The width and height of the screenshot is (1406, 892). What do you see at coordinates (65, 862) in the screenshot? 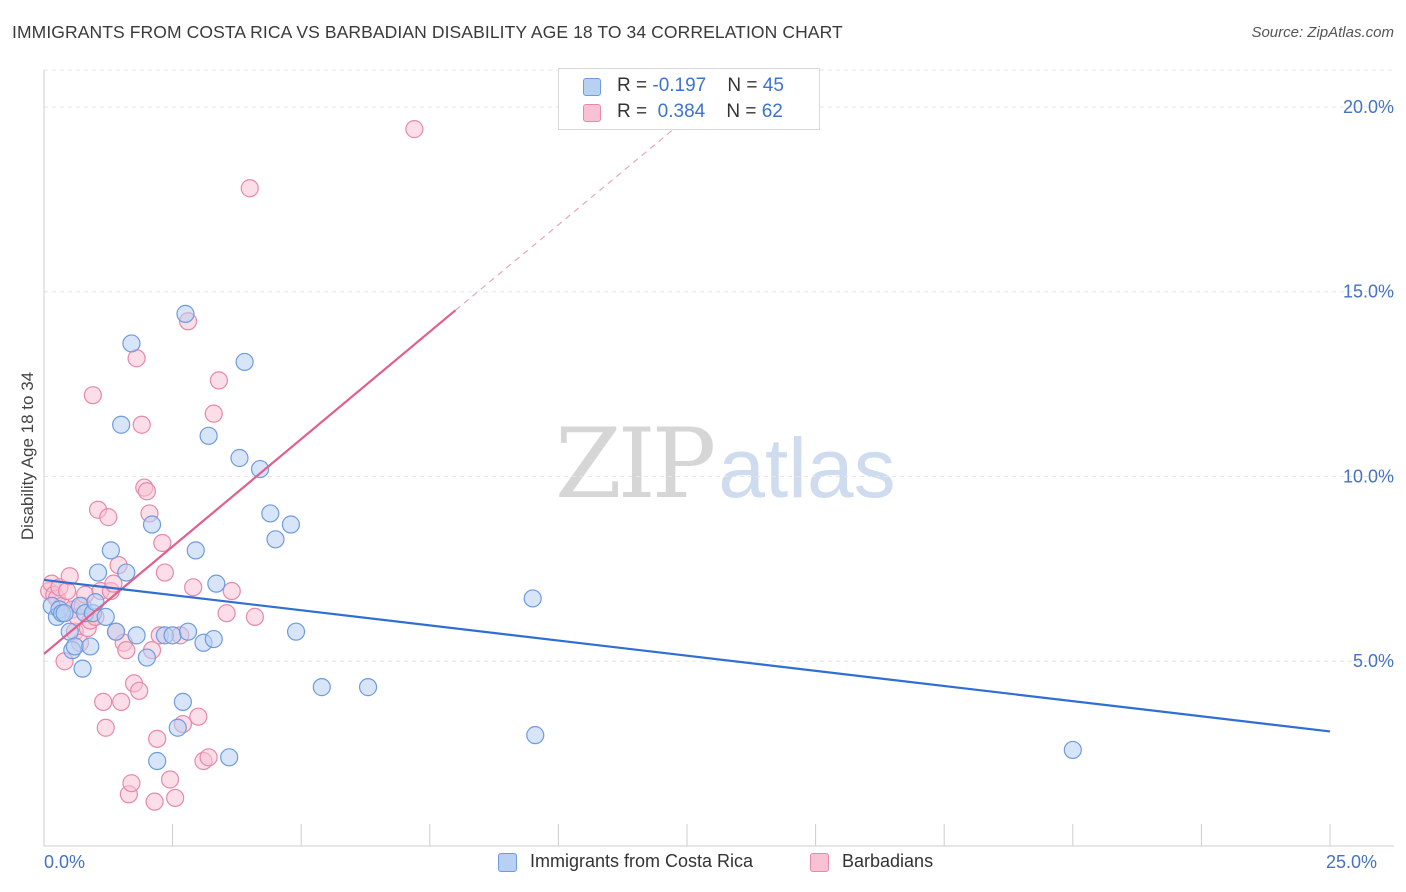
I see `x-tick-label-min: 0.0%` at bounding box center [65, 862].